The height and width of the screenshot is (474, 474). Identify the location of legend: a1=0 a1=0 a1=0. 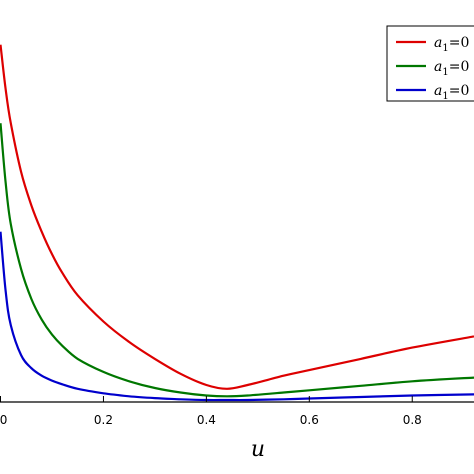
(430, 63).